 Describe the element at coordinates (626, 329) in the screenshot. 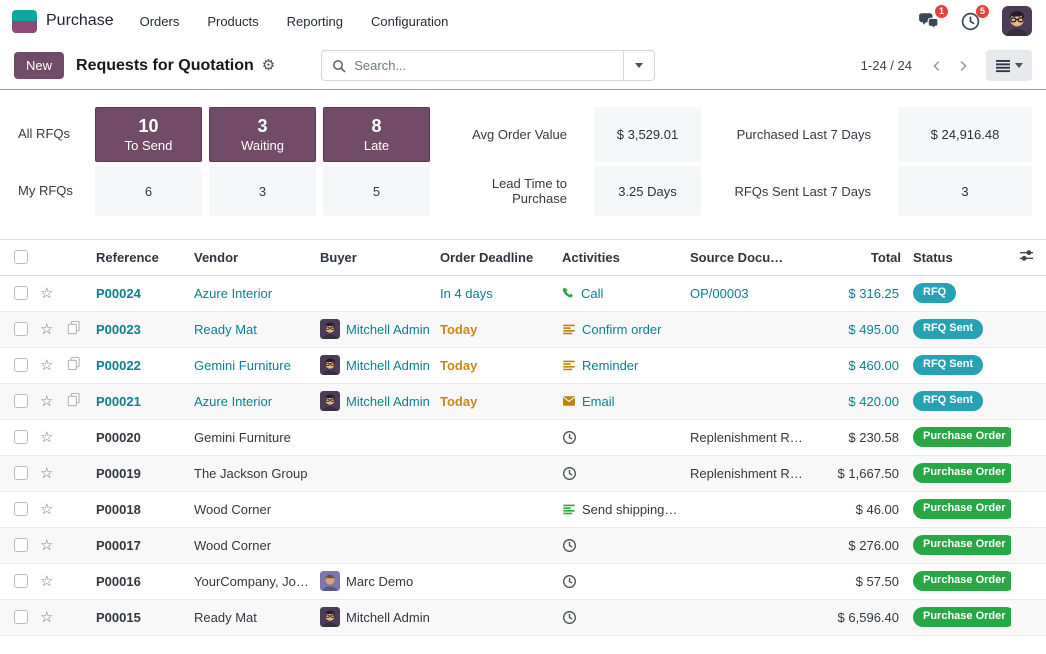

I see `activity-cell: Confirm order` at that location.